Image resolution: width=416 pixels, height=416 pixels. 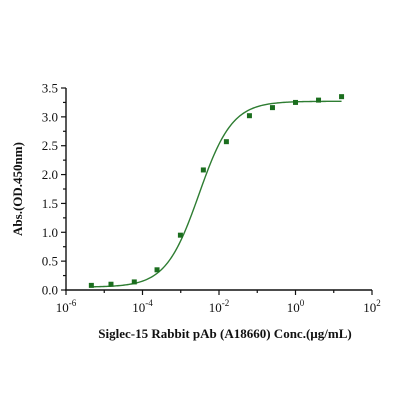 What do you see at coordinates (17, 189) in the screenshot?
I see `y-axis-title: Abs.(OD.450nm)` at bounding box center [17, 189].